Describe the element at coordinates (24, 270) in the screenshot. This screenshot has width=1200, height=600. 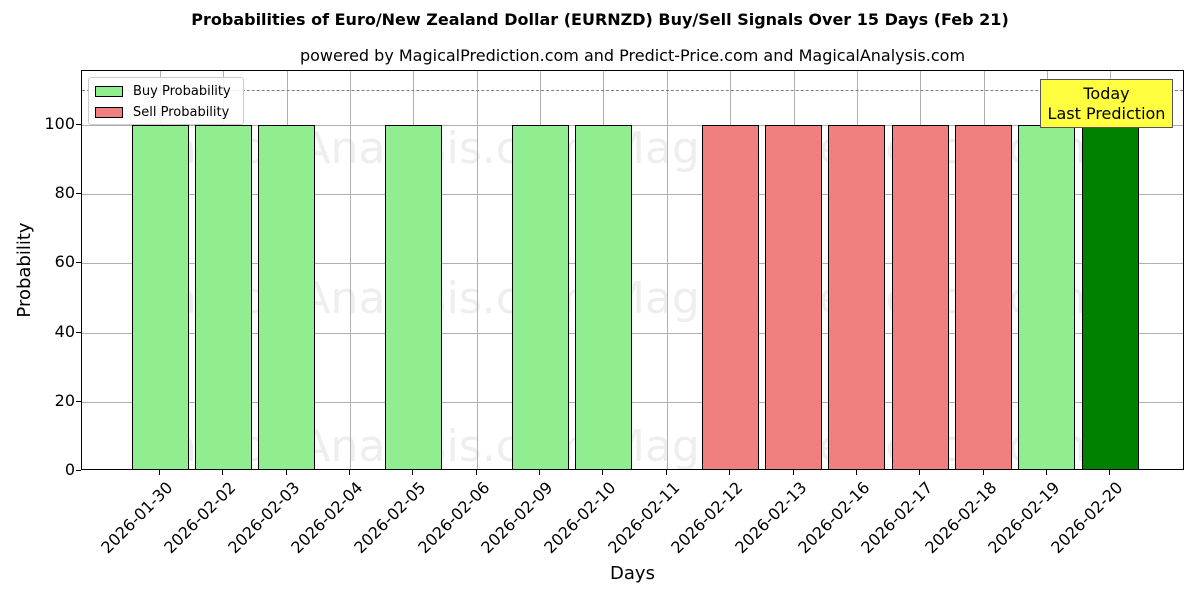
I see `y-axis-label: Probability` at that location.